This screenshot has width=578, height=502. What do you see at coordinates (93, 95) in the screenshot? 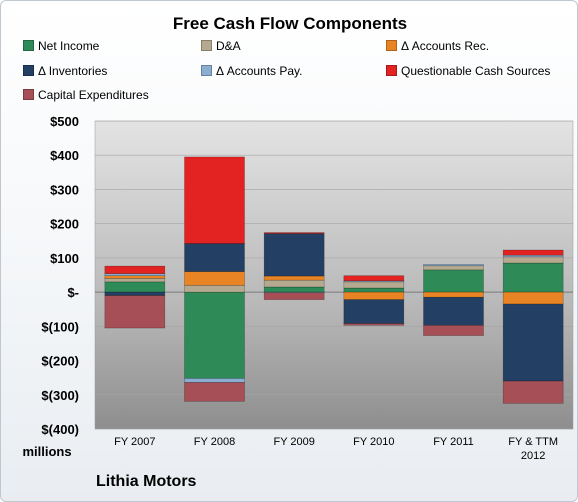
I see `legend-label: Capital Expenditures` at bounding box center [93, 95].